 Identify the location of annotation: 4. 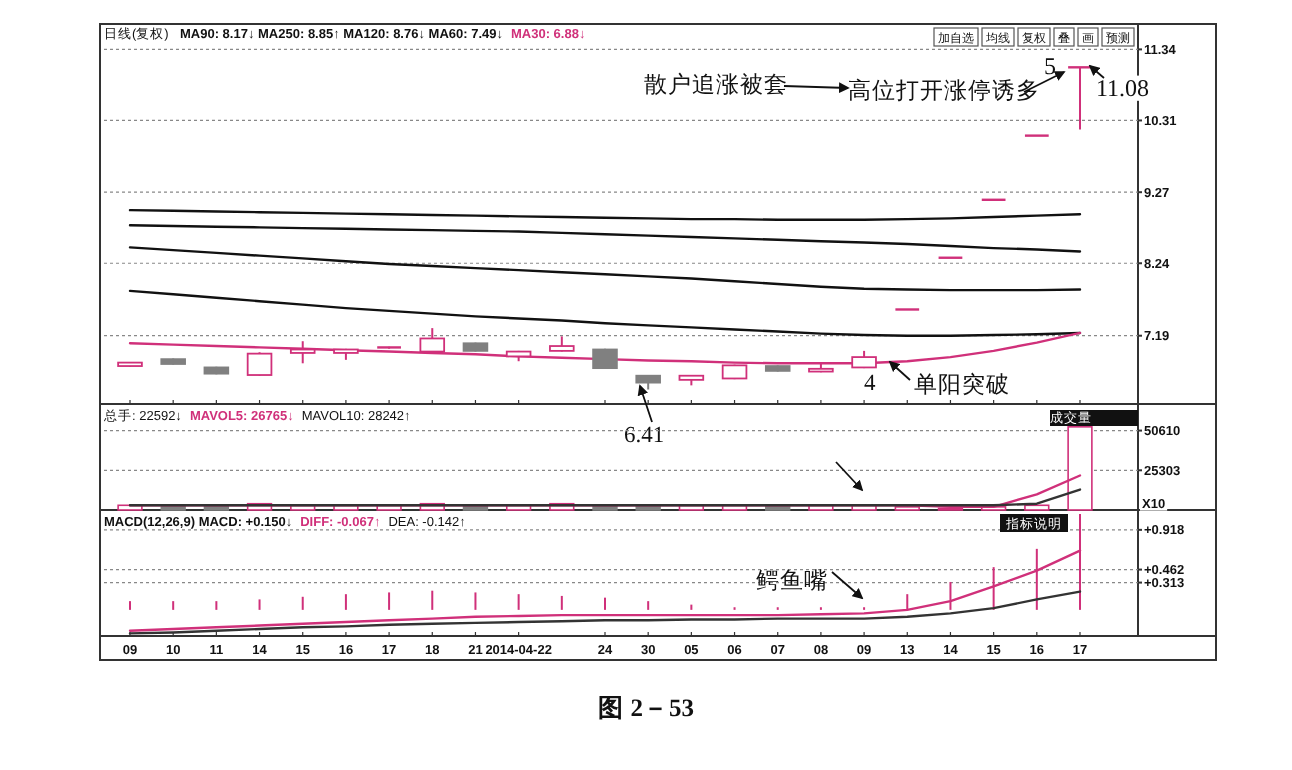
(870, 384).